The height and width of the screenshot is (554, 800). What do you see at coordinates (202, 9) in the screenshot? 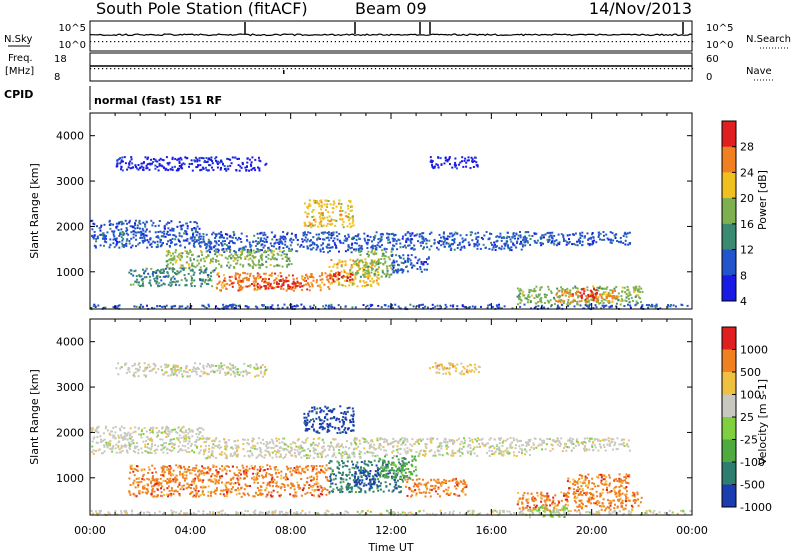
I see `station-title: South Pole Station (fitACF)` at bounding box center [202, 9].